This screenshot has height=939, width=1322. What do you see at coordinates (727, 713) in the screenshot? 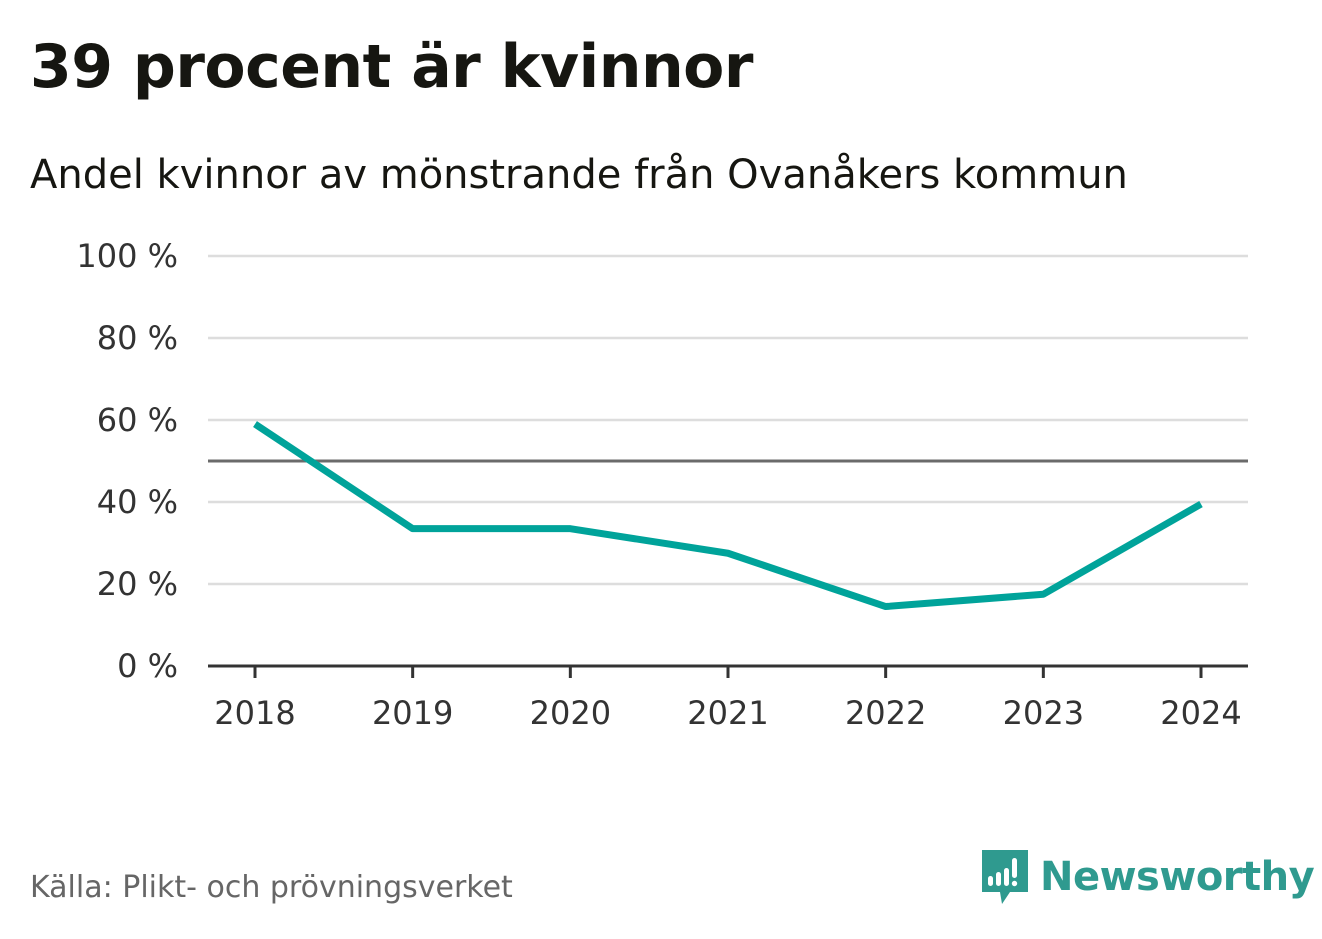
I see `x-tick-label: 2021` at bounding box center [727, 713].